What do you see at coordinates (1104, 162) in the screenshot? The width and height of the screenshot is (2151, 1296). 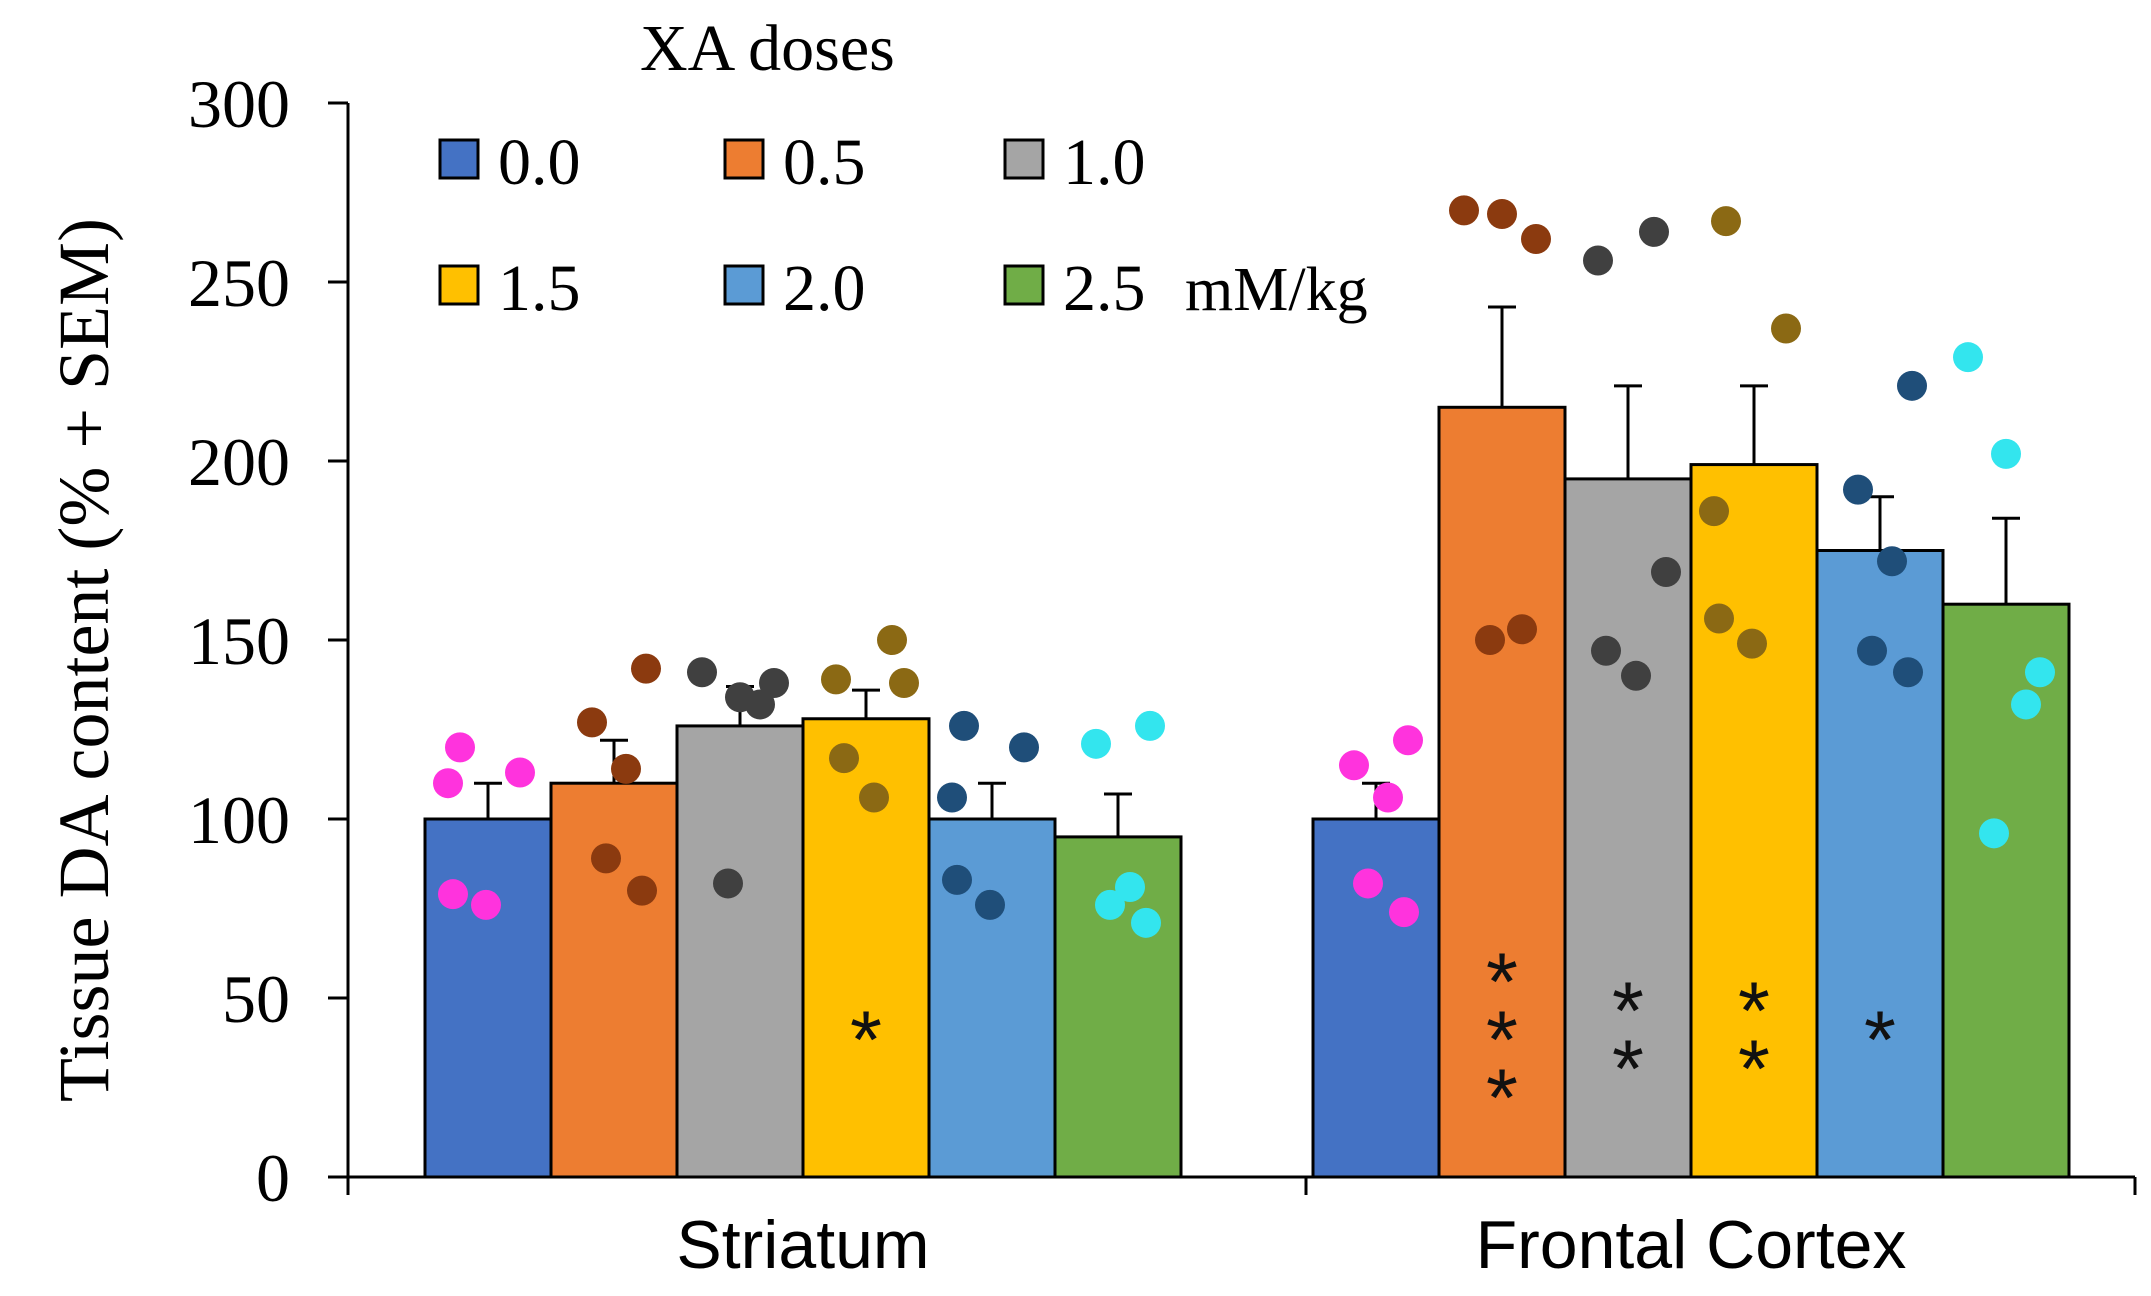 I see `legend-label: 1.0` at bounding box center [1104, 162].